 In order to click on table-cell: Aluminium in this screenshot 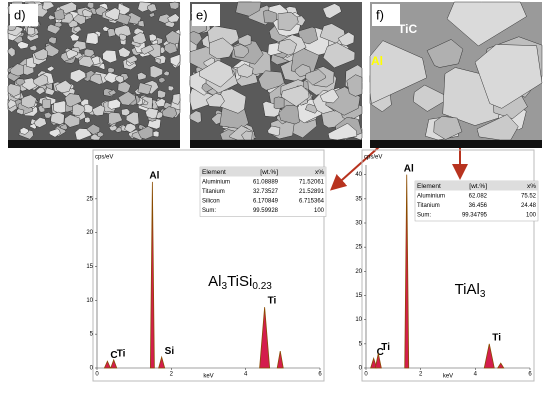, I will do `click(431, 196)`.